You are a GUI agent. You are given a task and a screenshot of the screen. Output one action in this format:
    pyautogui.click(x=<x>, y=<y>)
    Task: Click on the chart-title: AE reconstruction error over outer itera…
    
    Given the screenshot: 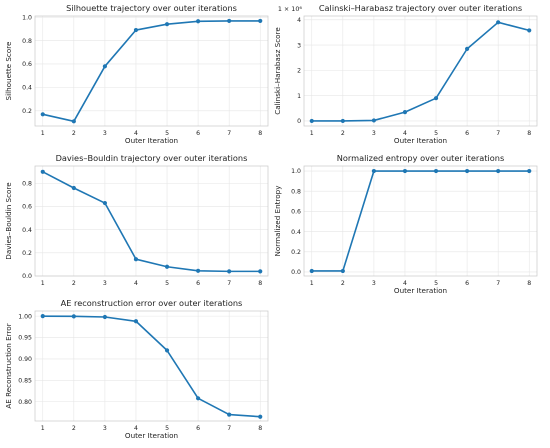 What is the action you would take?
    pyautogui.click(x=152, y=303)
    